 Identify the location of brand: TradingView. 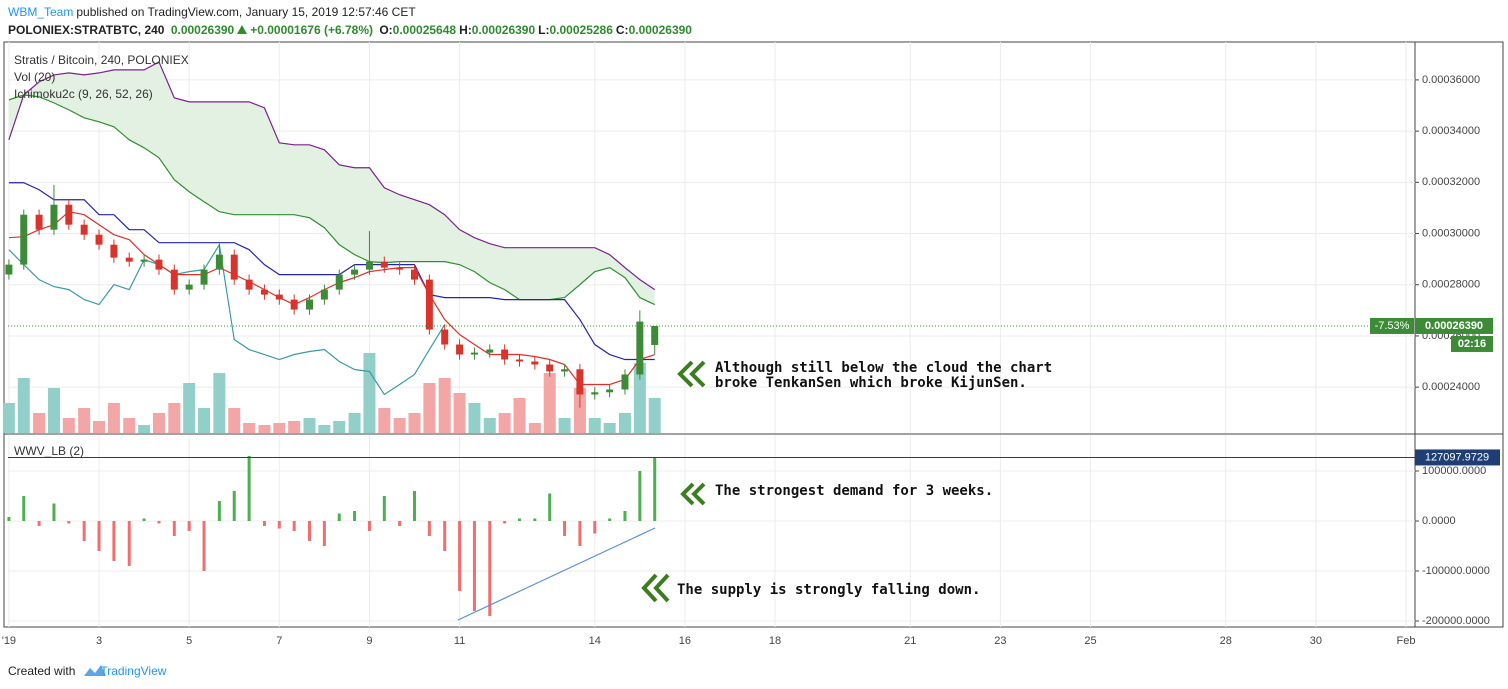
(133, 671).